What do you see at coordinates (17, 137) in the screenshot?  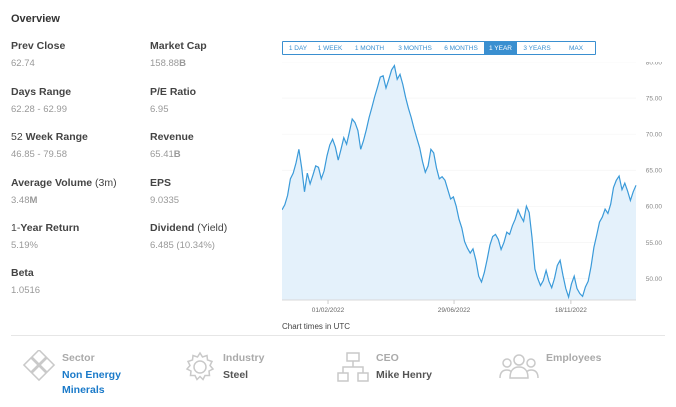 I see `stat-label-num: 52` at bounding box center [17, 137].